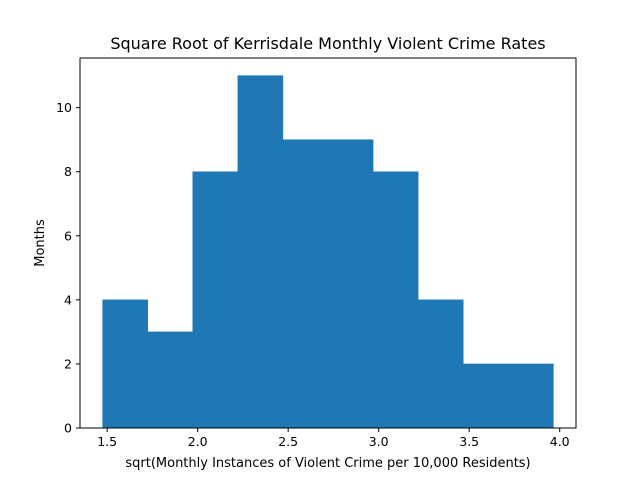 This screenshot has width=640, height=480. Describe the element at coordinates (68, 235) in the screenshot. I see `y-tick-label: 6` at that location.